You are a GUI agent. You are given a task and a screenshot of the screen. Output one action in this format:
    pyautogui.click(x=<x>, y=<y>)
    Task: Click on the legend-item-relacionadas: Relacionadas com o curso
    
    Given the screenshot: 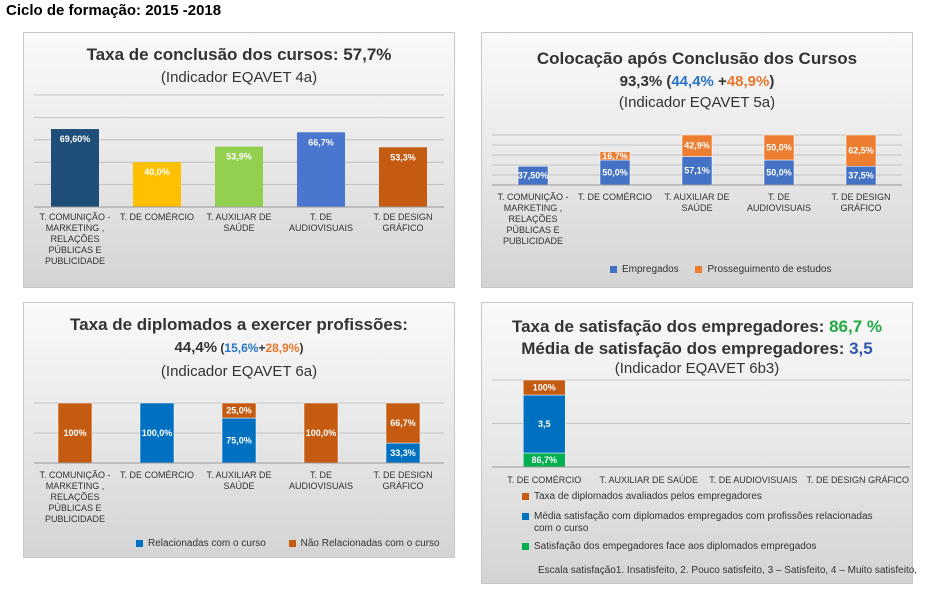 What is the action you would take?
    pyautogui.click(x=201, y=543)
    